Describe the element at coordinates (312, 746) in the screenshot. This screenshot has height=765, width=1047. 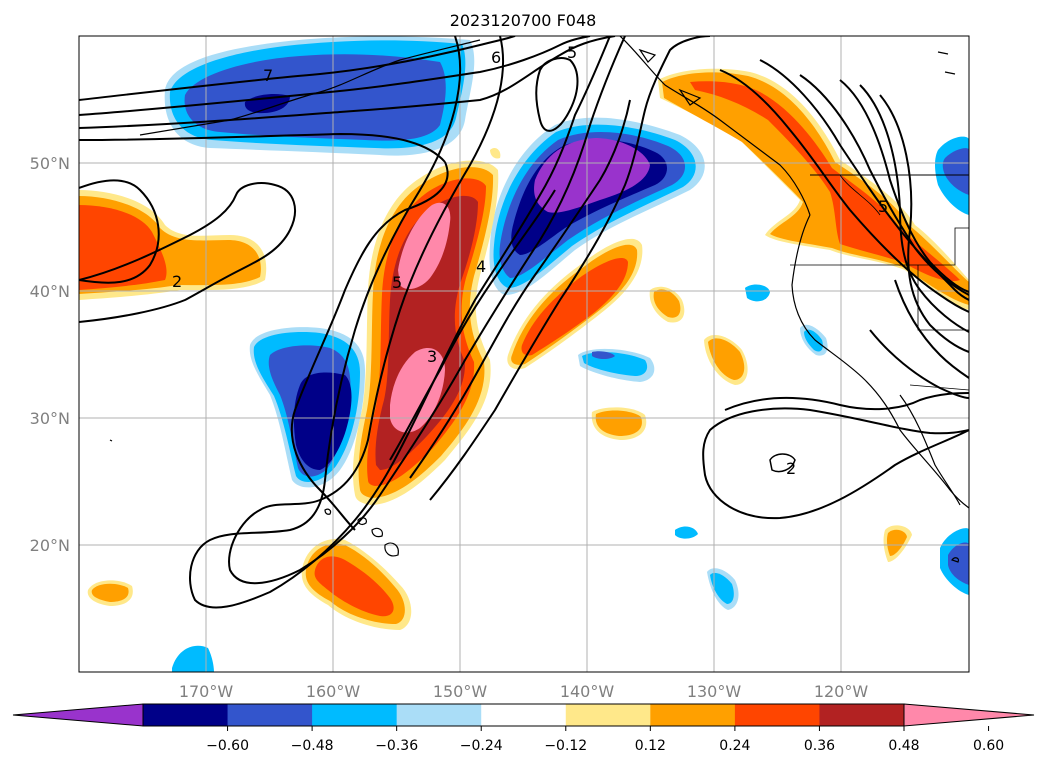
I see `colorbar-tick-label: −0.48` at that location.